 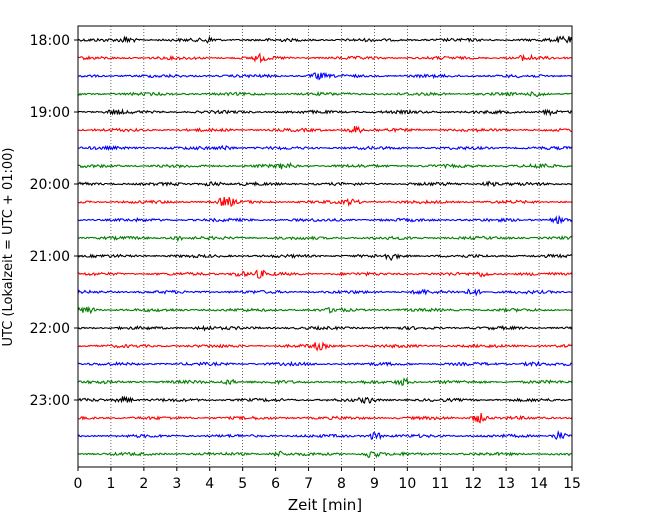 I want to click on x-tick-label-0: 0, so click(x=78, y=484).